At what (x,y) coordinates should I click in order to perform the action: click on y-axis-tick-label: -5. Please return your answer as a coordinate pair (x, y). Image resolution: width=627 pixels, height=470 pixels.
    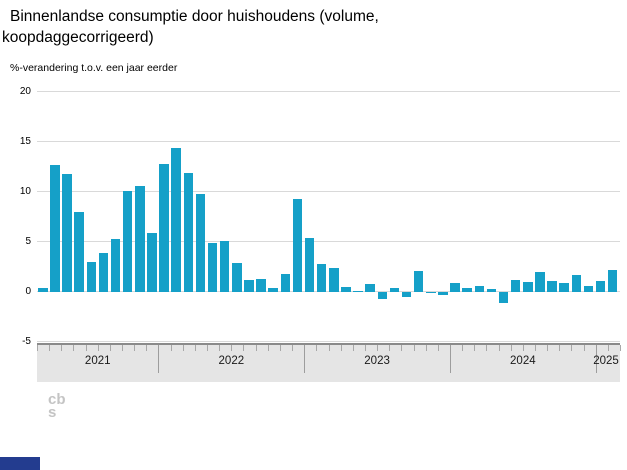
    Looking at the image, I should click on (26, 341).